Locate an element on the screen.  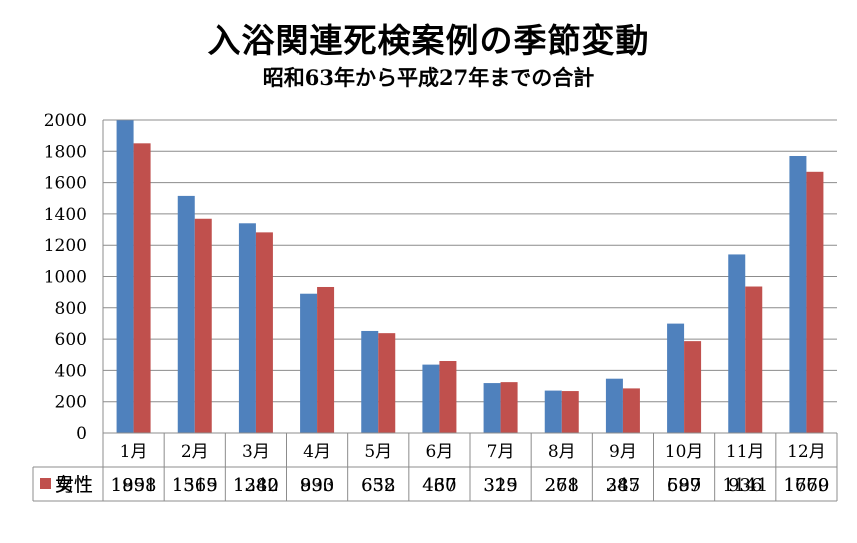
y-tick-label: 600 is located at coordinates (71, 340).